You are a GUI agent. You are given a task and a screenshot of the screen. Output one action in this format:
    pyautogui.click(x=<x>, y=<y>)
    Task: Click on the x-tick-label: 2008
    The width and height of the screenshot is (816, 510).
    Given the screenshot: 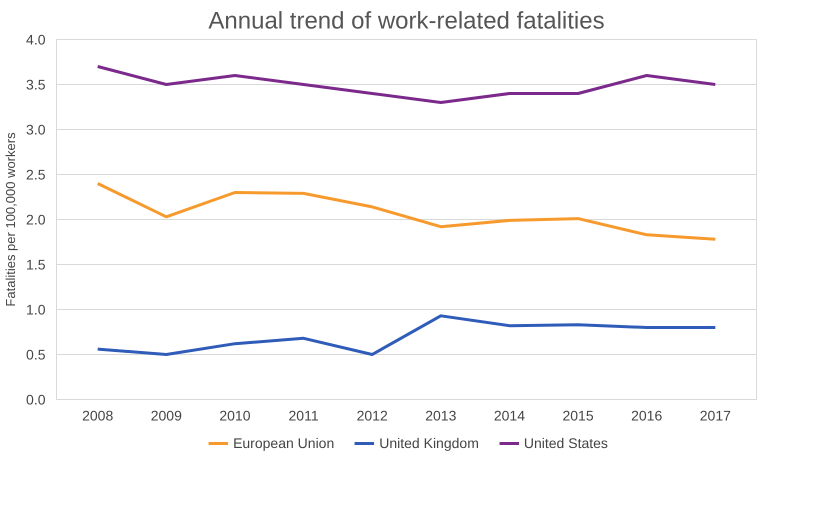 What is the action you would take?
    pyautogui.click(x=98, y=416)
    